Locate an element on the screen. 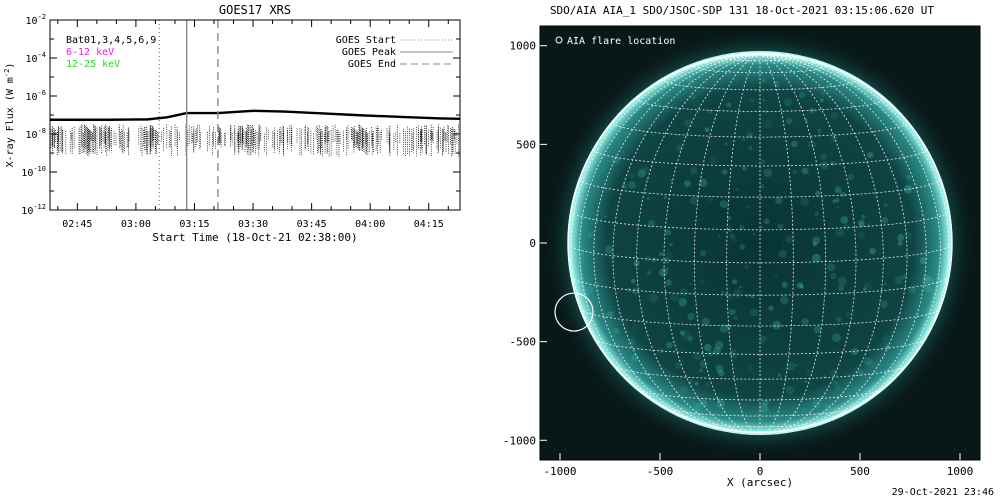  flare-legend-marker is located at coordinates (559, 40).